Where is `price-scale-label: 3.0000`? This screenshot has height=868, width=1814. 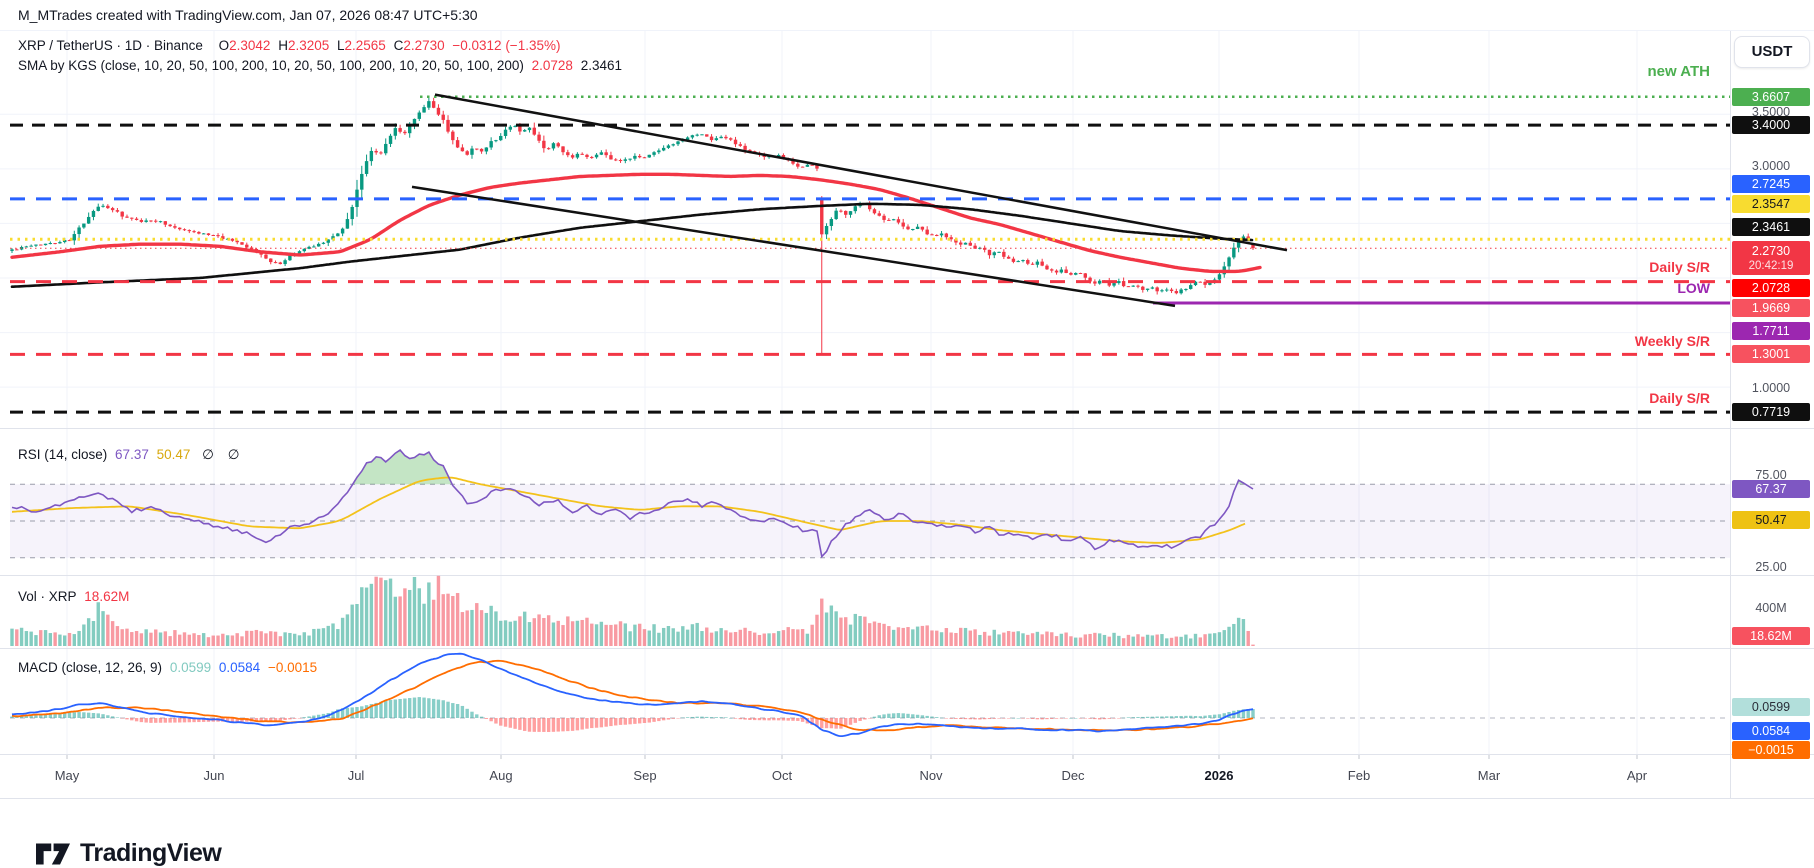 price-scale-label: 3.0000 is located at coordinates (1771, 166).